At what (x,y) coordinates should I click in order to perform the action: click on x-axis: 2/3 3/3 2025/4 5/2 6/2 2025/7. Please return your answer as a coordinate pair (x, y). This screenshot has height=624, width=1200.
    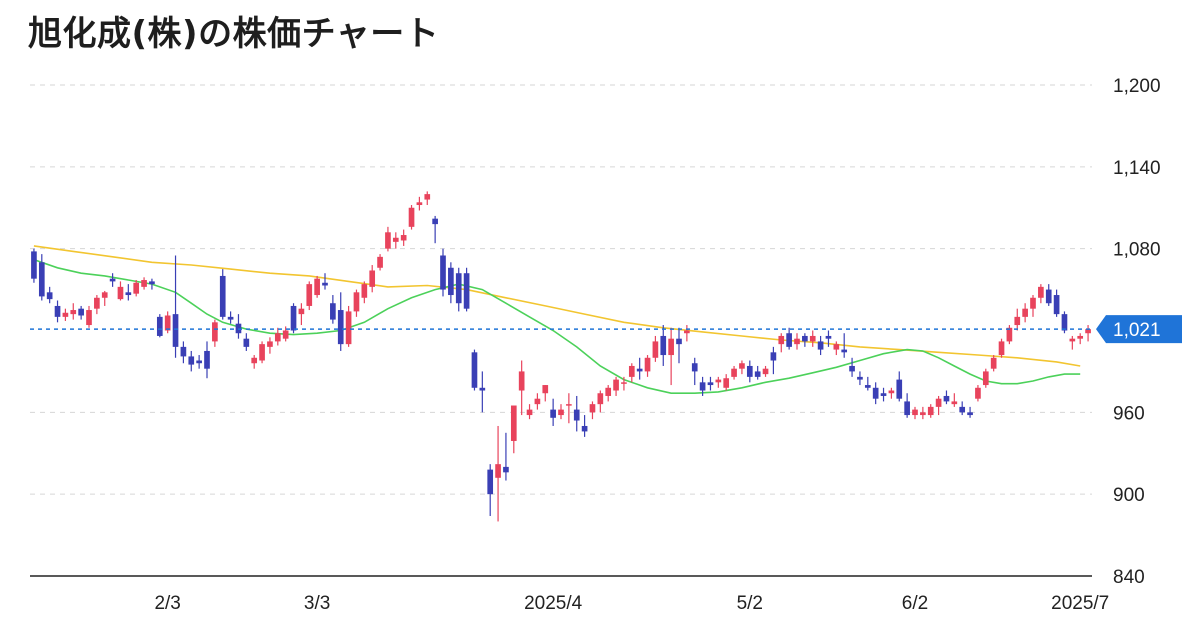
    Looking at the image, I should click on (569, 594).